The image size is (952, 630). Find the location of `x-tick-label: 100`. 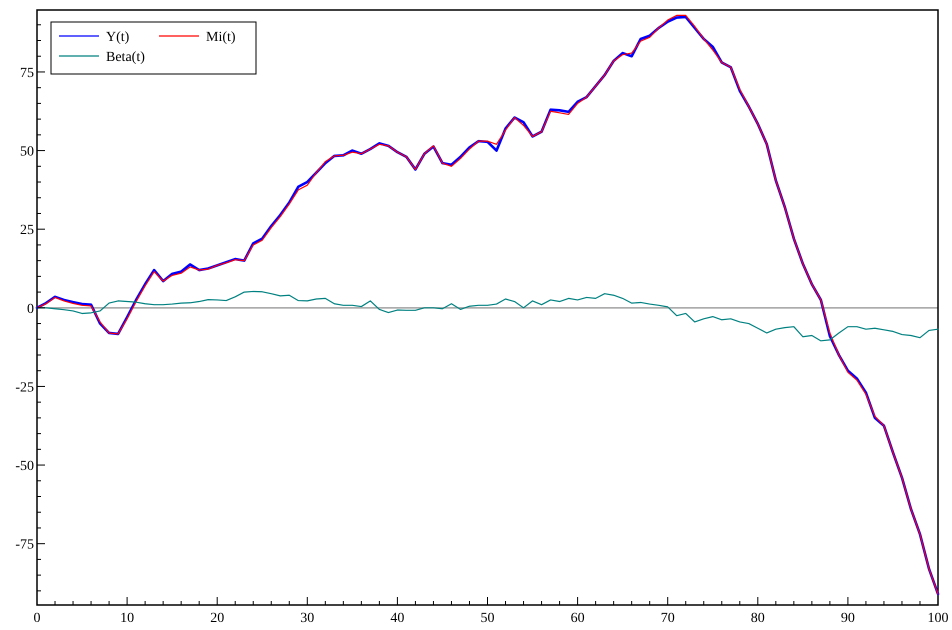

x-tick-label: 100 is located at coordinates (938, 618).